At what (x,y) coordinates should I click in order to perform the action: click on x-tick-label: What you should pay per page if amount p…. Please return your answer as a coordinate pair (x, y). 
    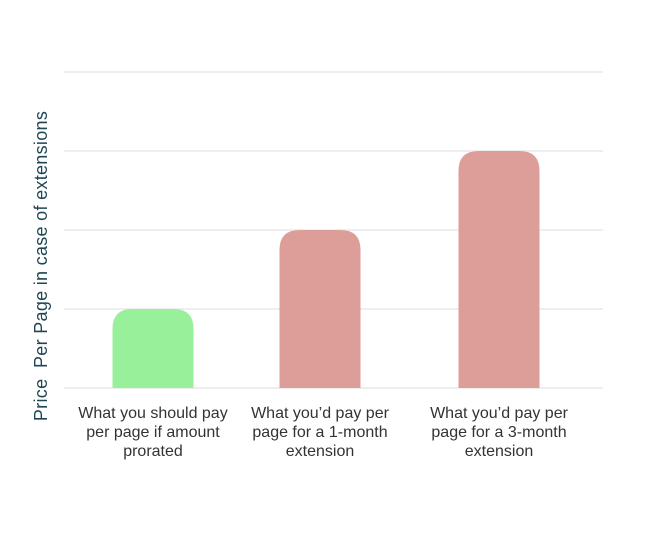
    Looking at the image, I should click on (153, 432).